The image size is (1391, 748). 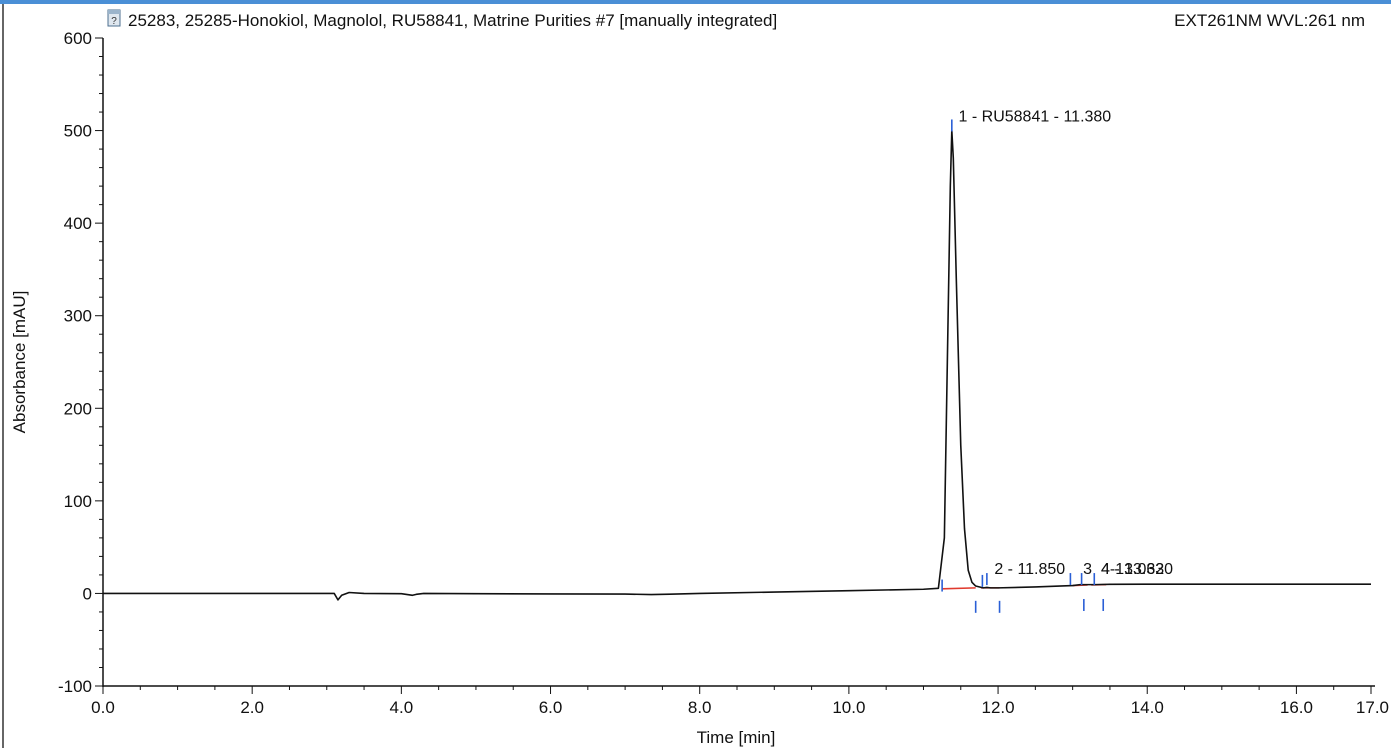 What do you see at coordinates (78, 408) in the screenshot?
I see `y-tick-label: 200` at bounding box center [78, 408].